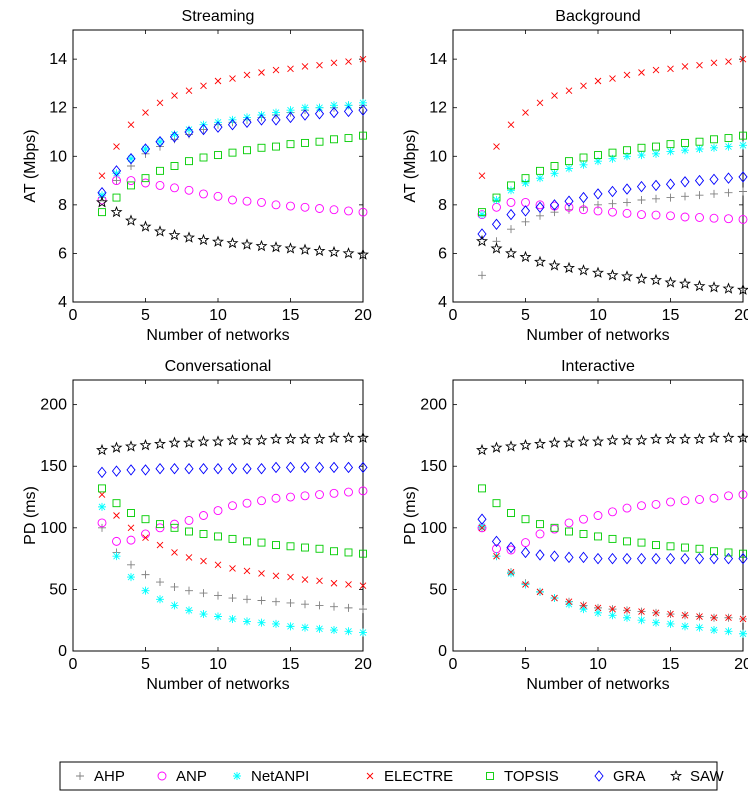  Describe the element at coordinates (30, 165) in the screenshot. I see `y-axis-label: AT (Mbps)` at that location.